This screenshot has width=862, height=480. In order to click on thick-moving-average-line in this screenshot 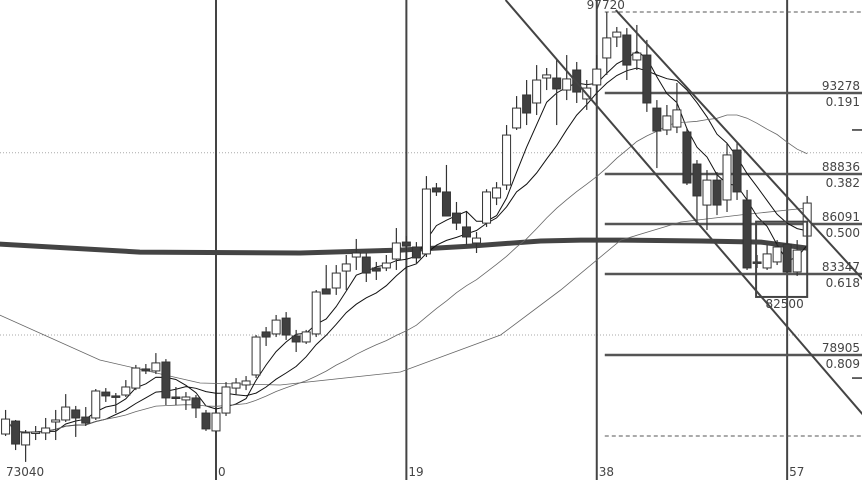, I will do `click(404, 246)`.